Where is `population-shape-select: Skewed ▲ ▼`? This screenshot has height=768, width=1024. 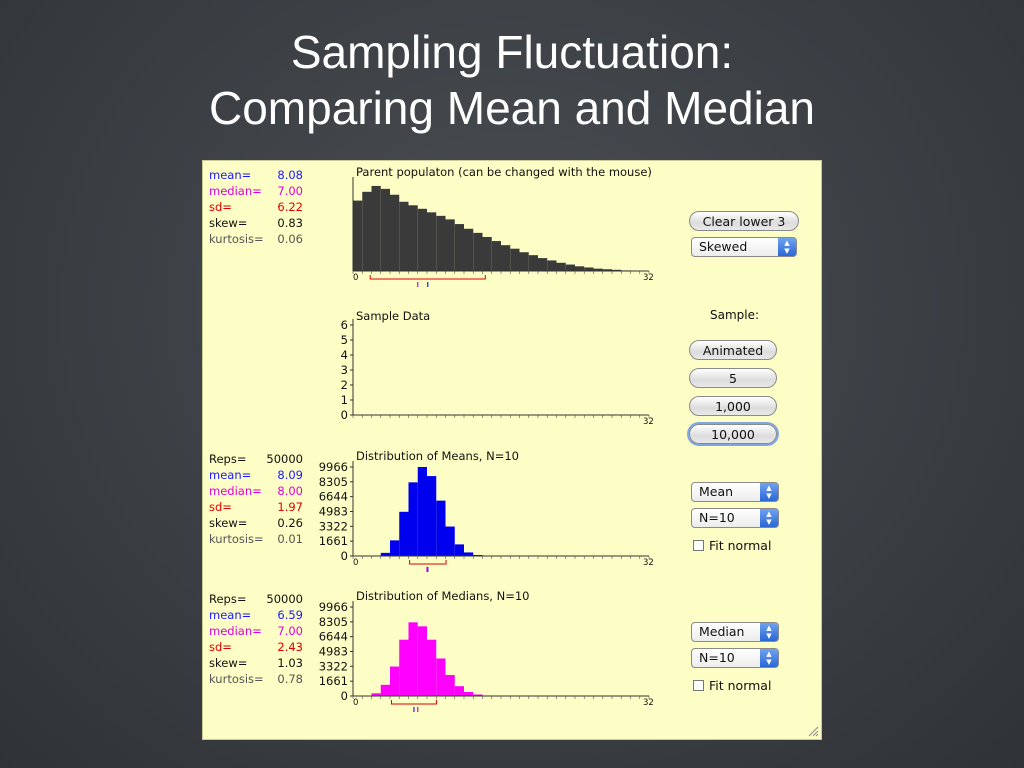 population-shape-select: Skewed ▲ ▼ is located at coordinates (744, 247).